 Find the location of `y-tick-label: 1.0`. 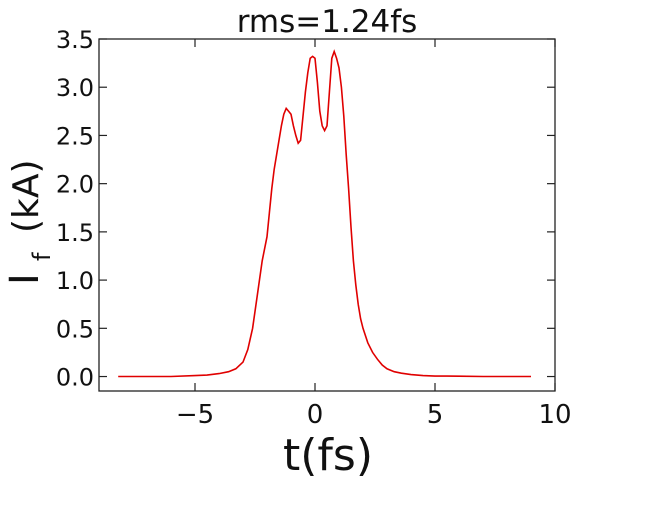

y-tick-label: 1.0 is located at coordinates (75, 281).